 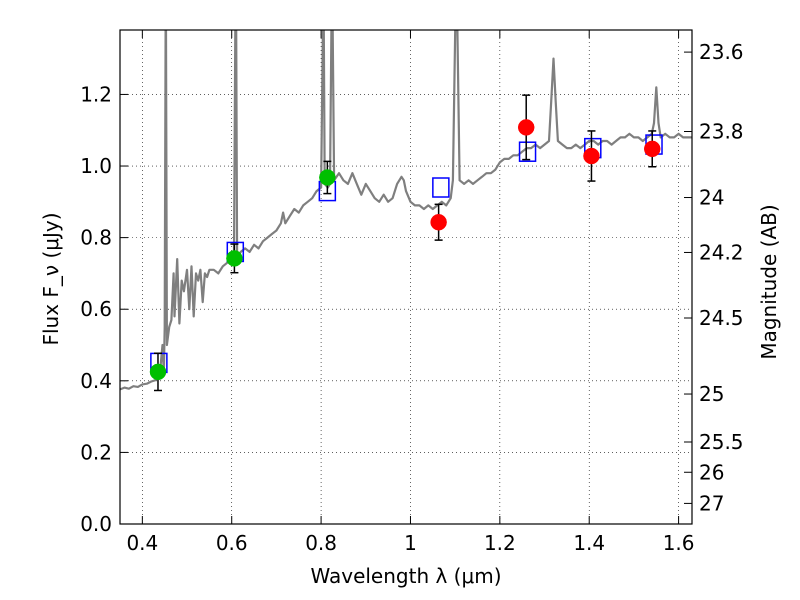 I want to click on y2-tick-label: 25, so click(x=711, y=394).